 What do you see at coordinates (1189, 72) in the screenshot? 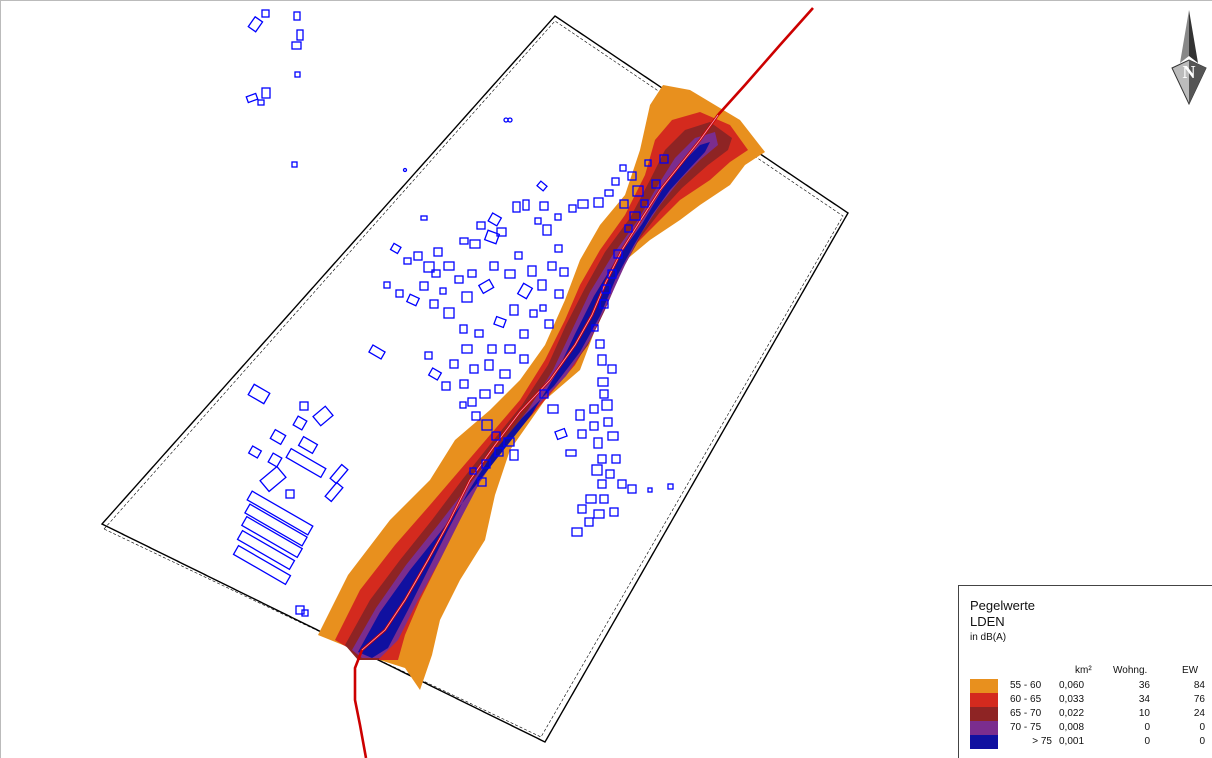
I see `north-label: N` at bounding box center [1189, 72].